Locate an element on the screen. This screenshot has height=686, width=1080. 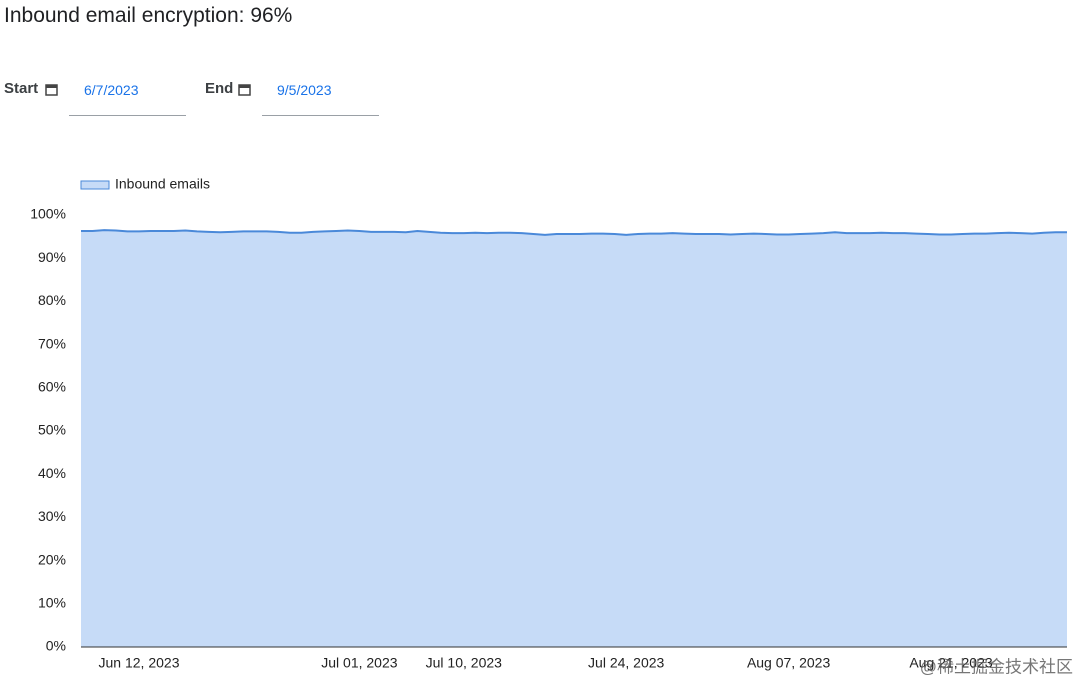
x-tick-label: Jun 12, 2023 is located at coordinates (139, 663).